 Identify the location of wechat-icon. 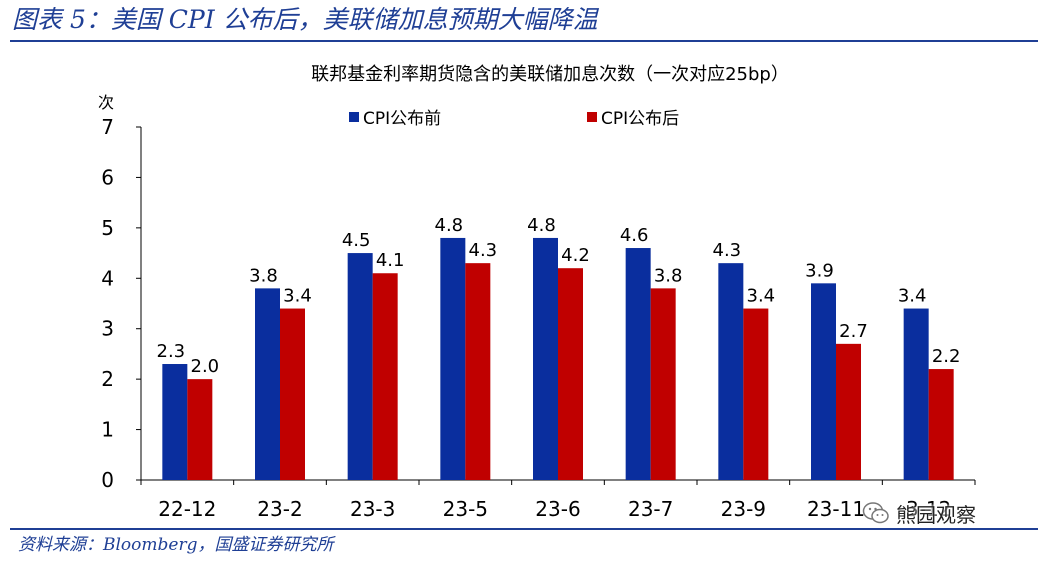
(875, 513).